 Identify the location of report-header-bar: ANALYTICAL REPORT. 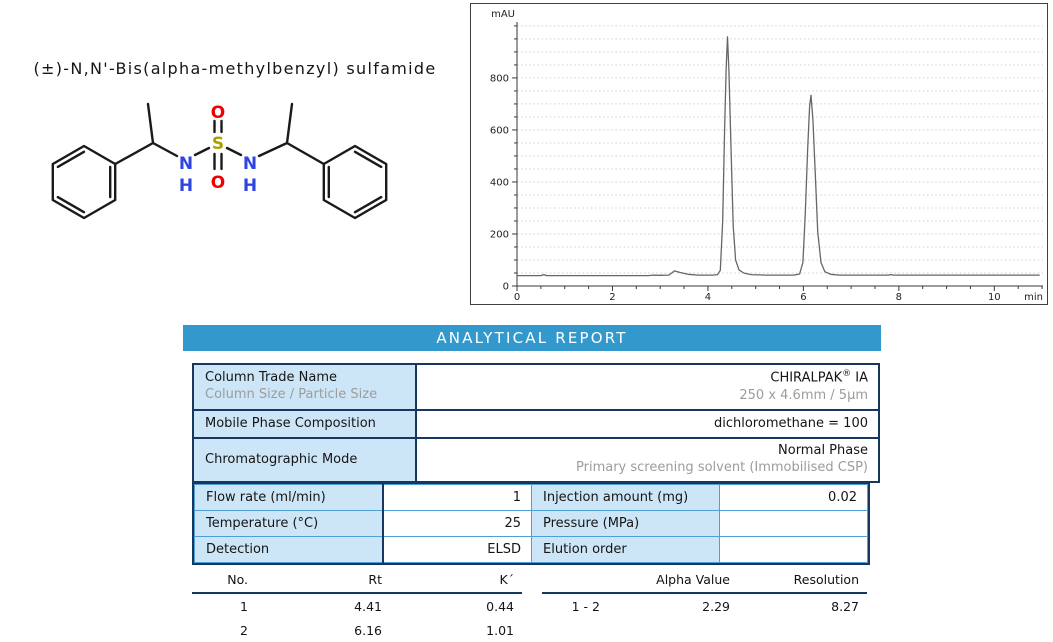
(532, 338).